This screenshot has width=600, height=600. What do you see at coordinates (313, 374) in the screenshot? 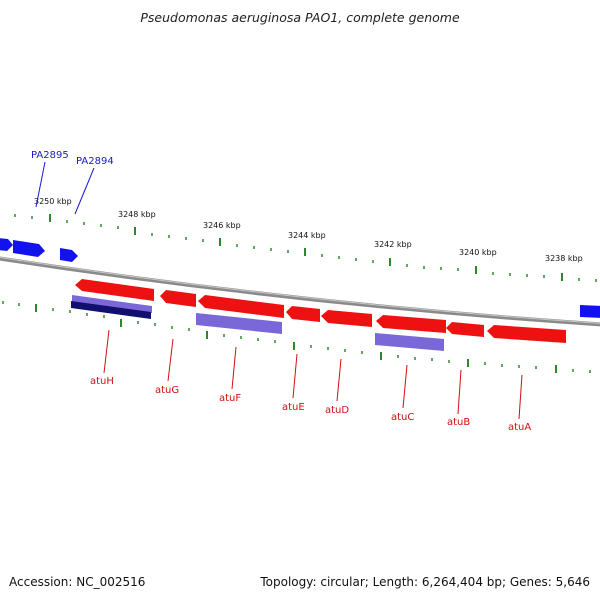
I see `reverse-label-connectors` at bounding box center [313, 374].